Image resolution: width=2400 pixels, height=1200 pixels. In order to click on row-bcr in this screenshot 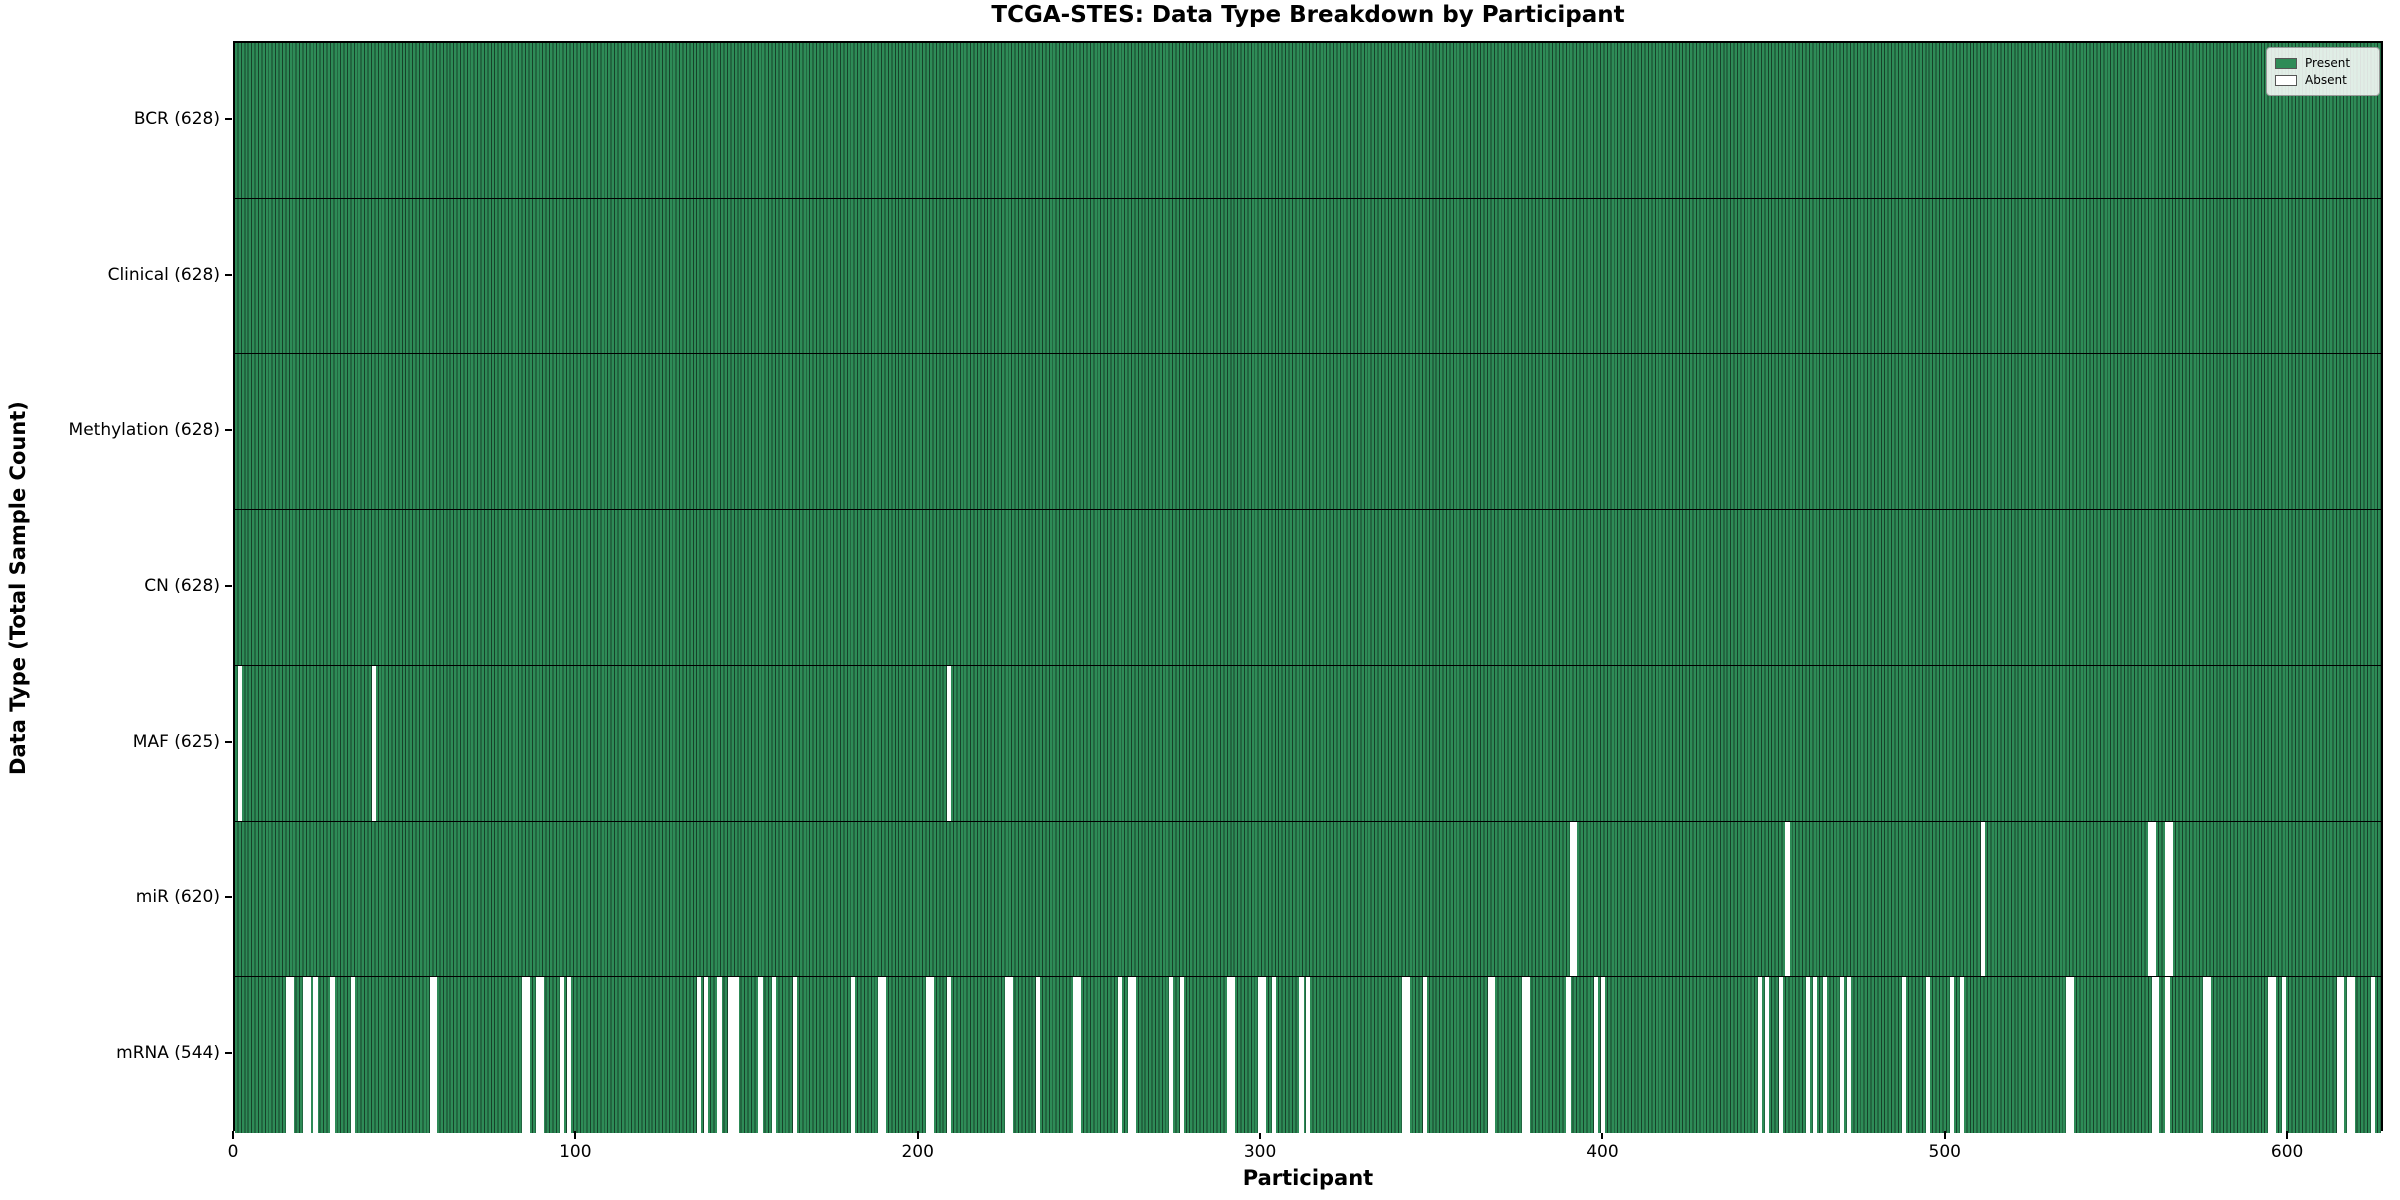, I will do `click(1308, 121)`.